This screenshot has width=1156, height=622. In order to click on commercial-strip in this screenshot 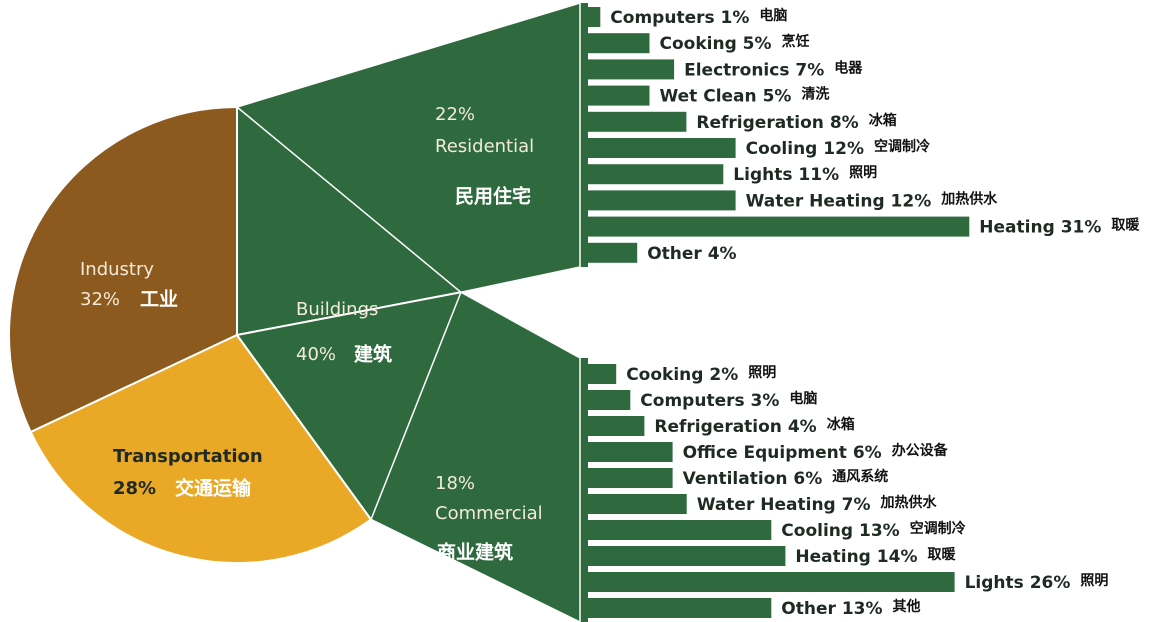, I will do `click(584, 490)`.